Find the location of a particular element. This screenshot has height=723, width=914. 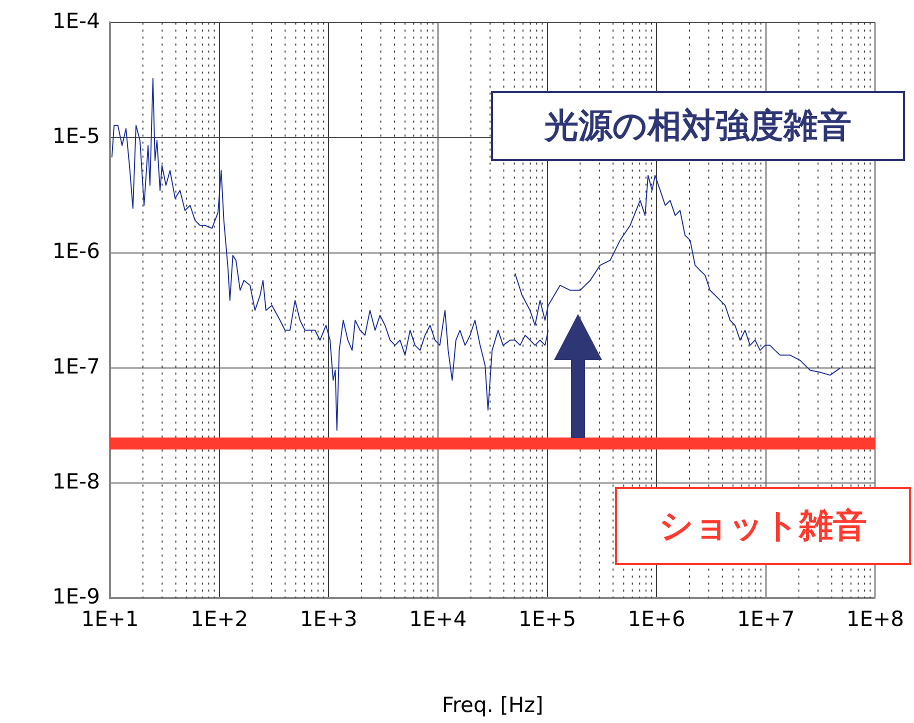

x-tick-label: 1E+6 is located at coordinates (657, 619).